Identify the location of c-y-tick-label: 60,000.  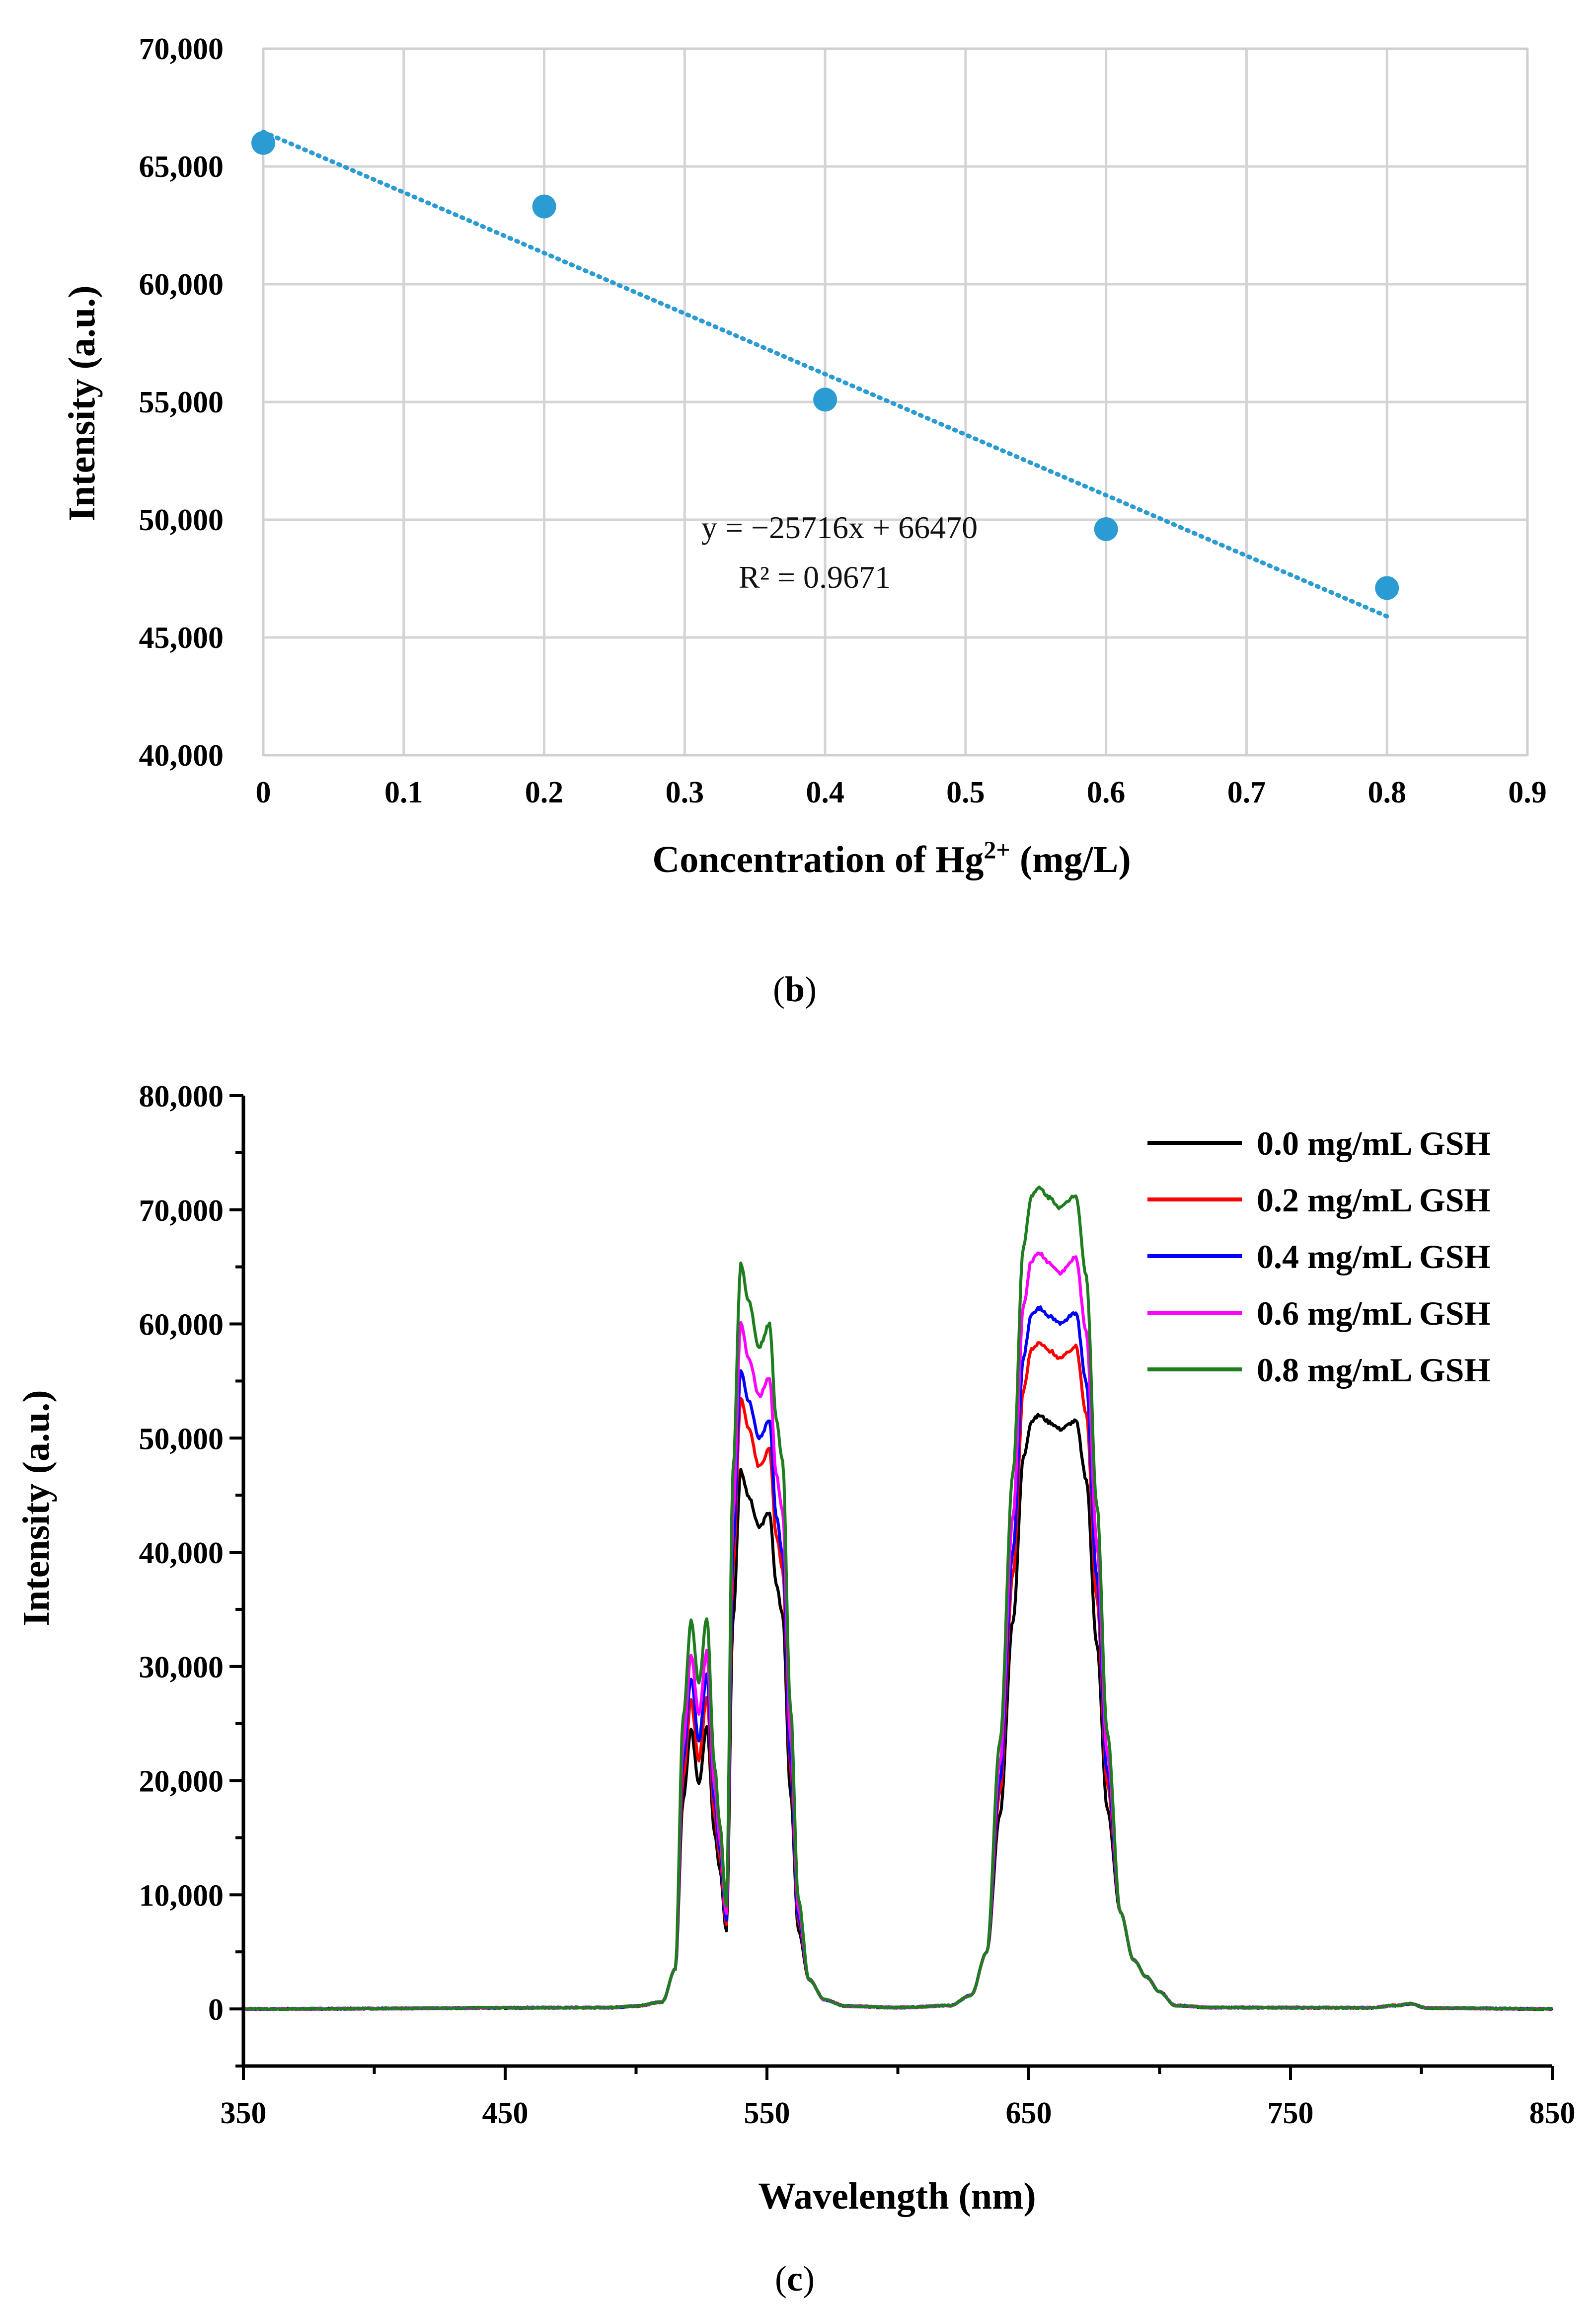
(181, 1325).